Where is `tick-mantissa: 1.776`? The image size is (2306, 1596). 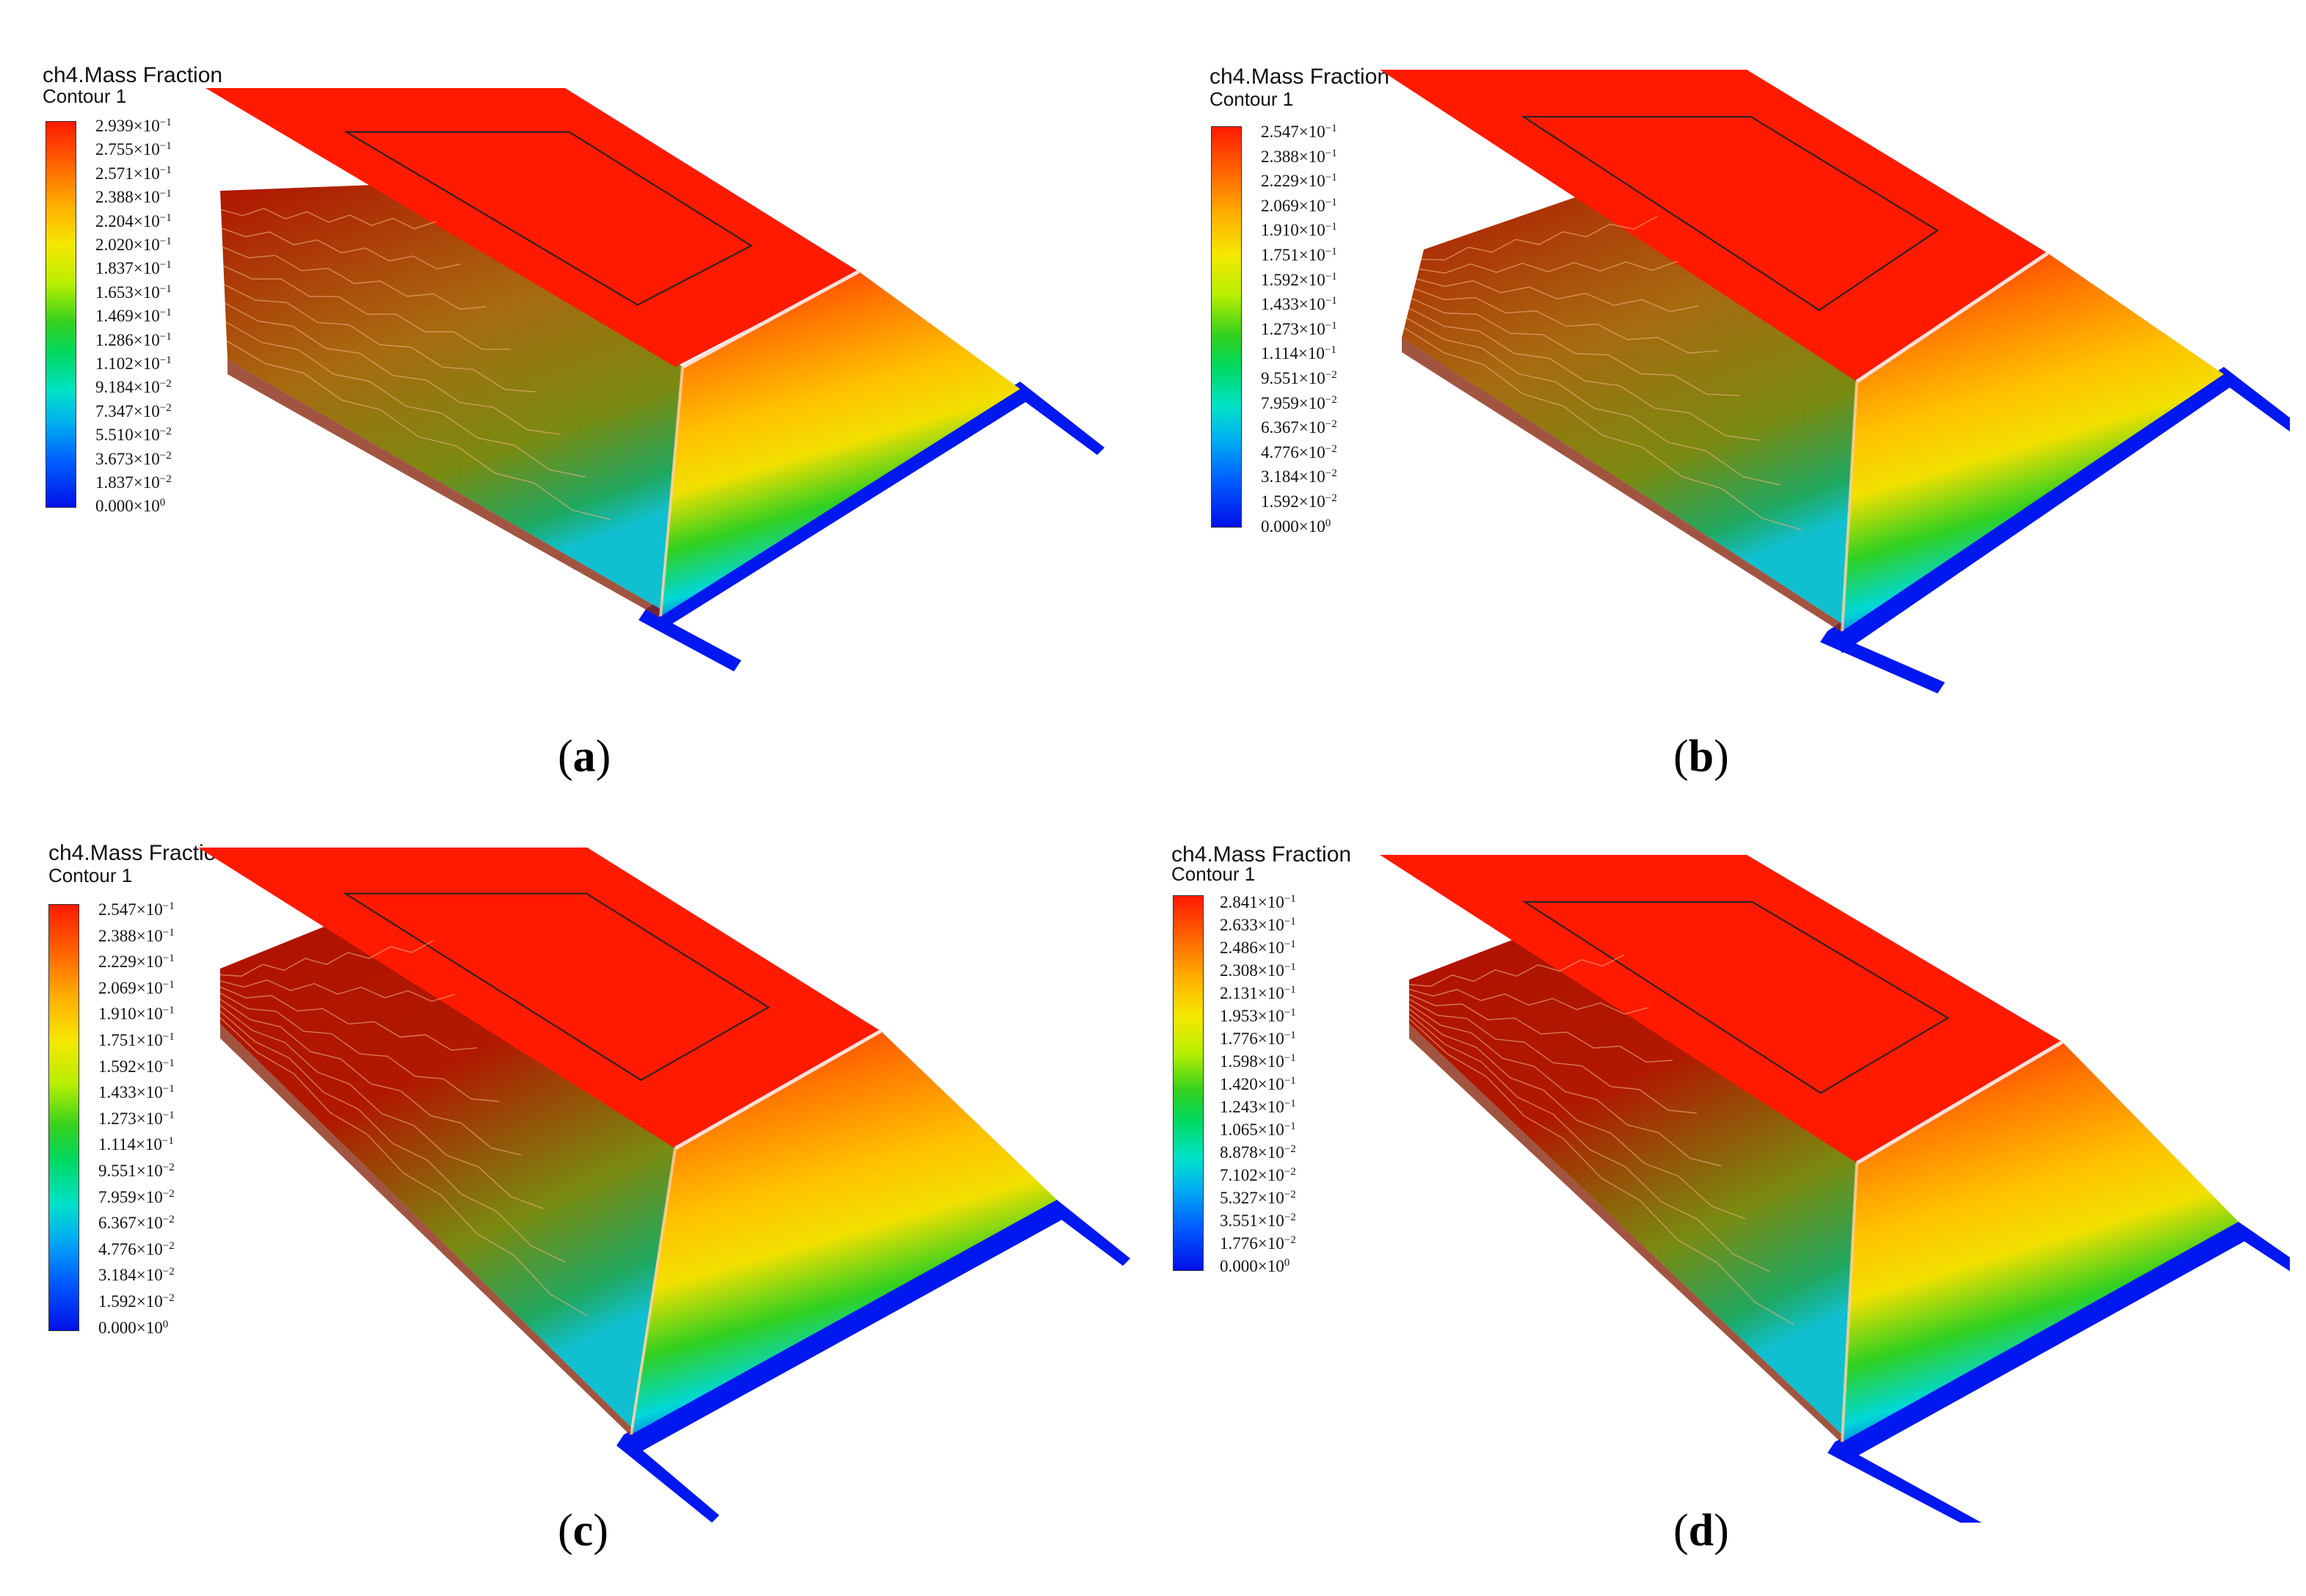 tick-mantissa: 1.776 is located at coordinates (1239, 1039).